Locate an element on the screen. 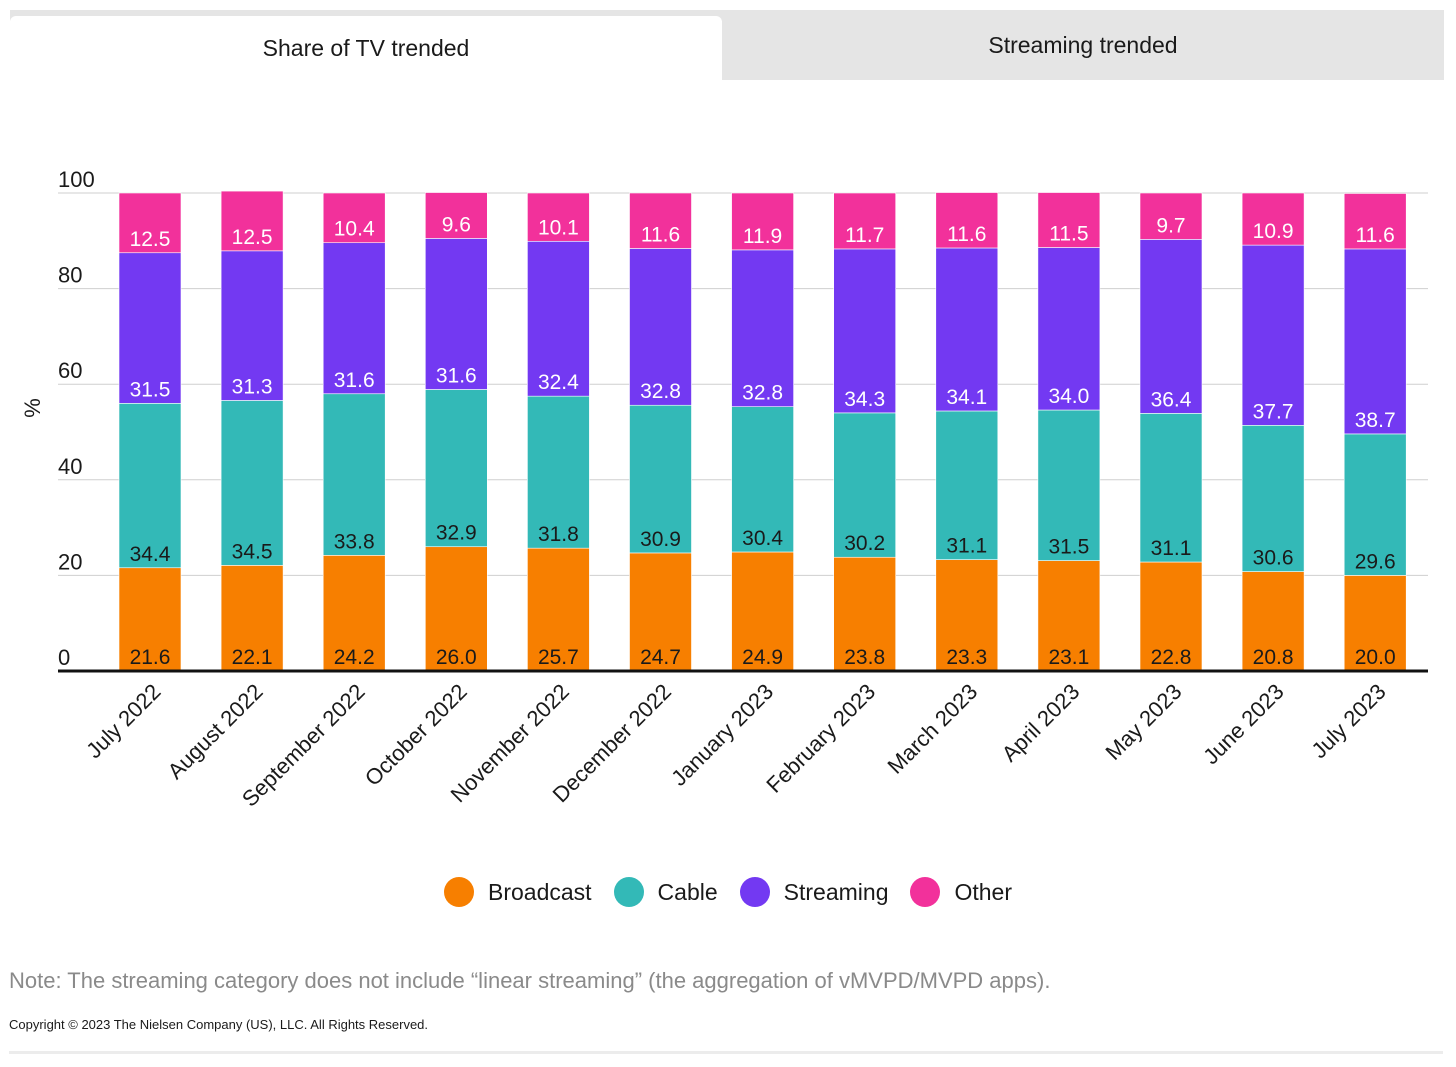  data-label: 11.7 is located at coordinates (864, 235).